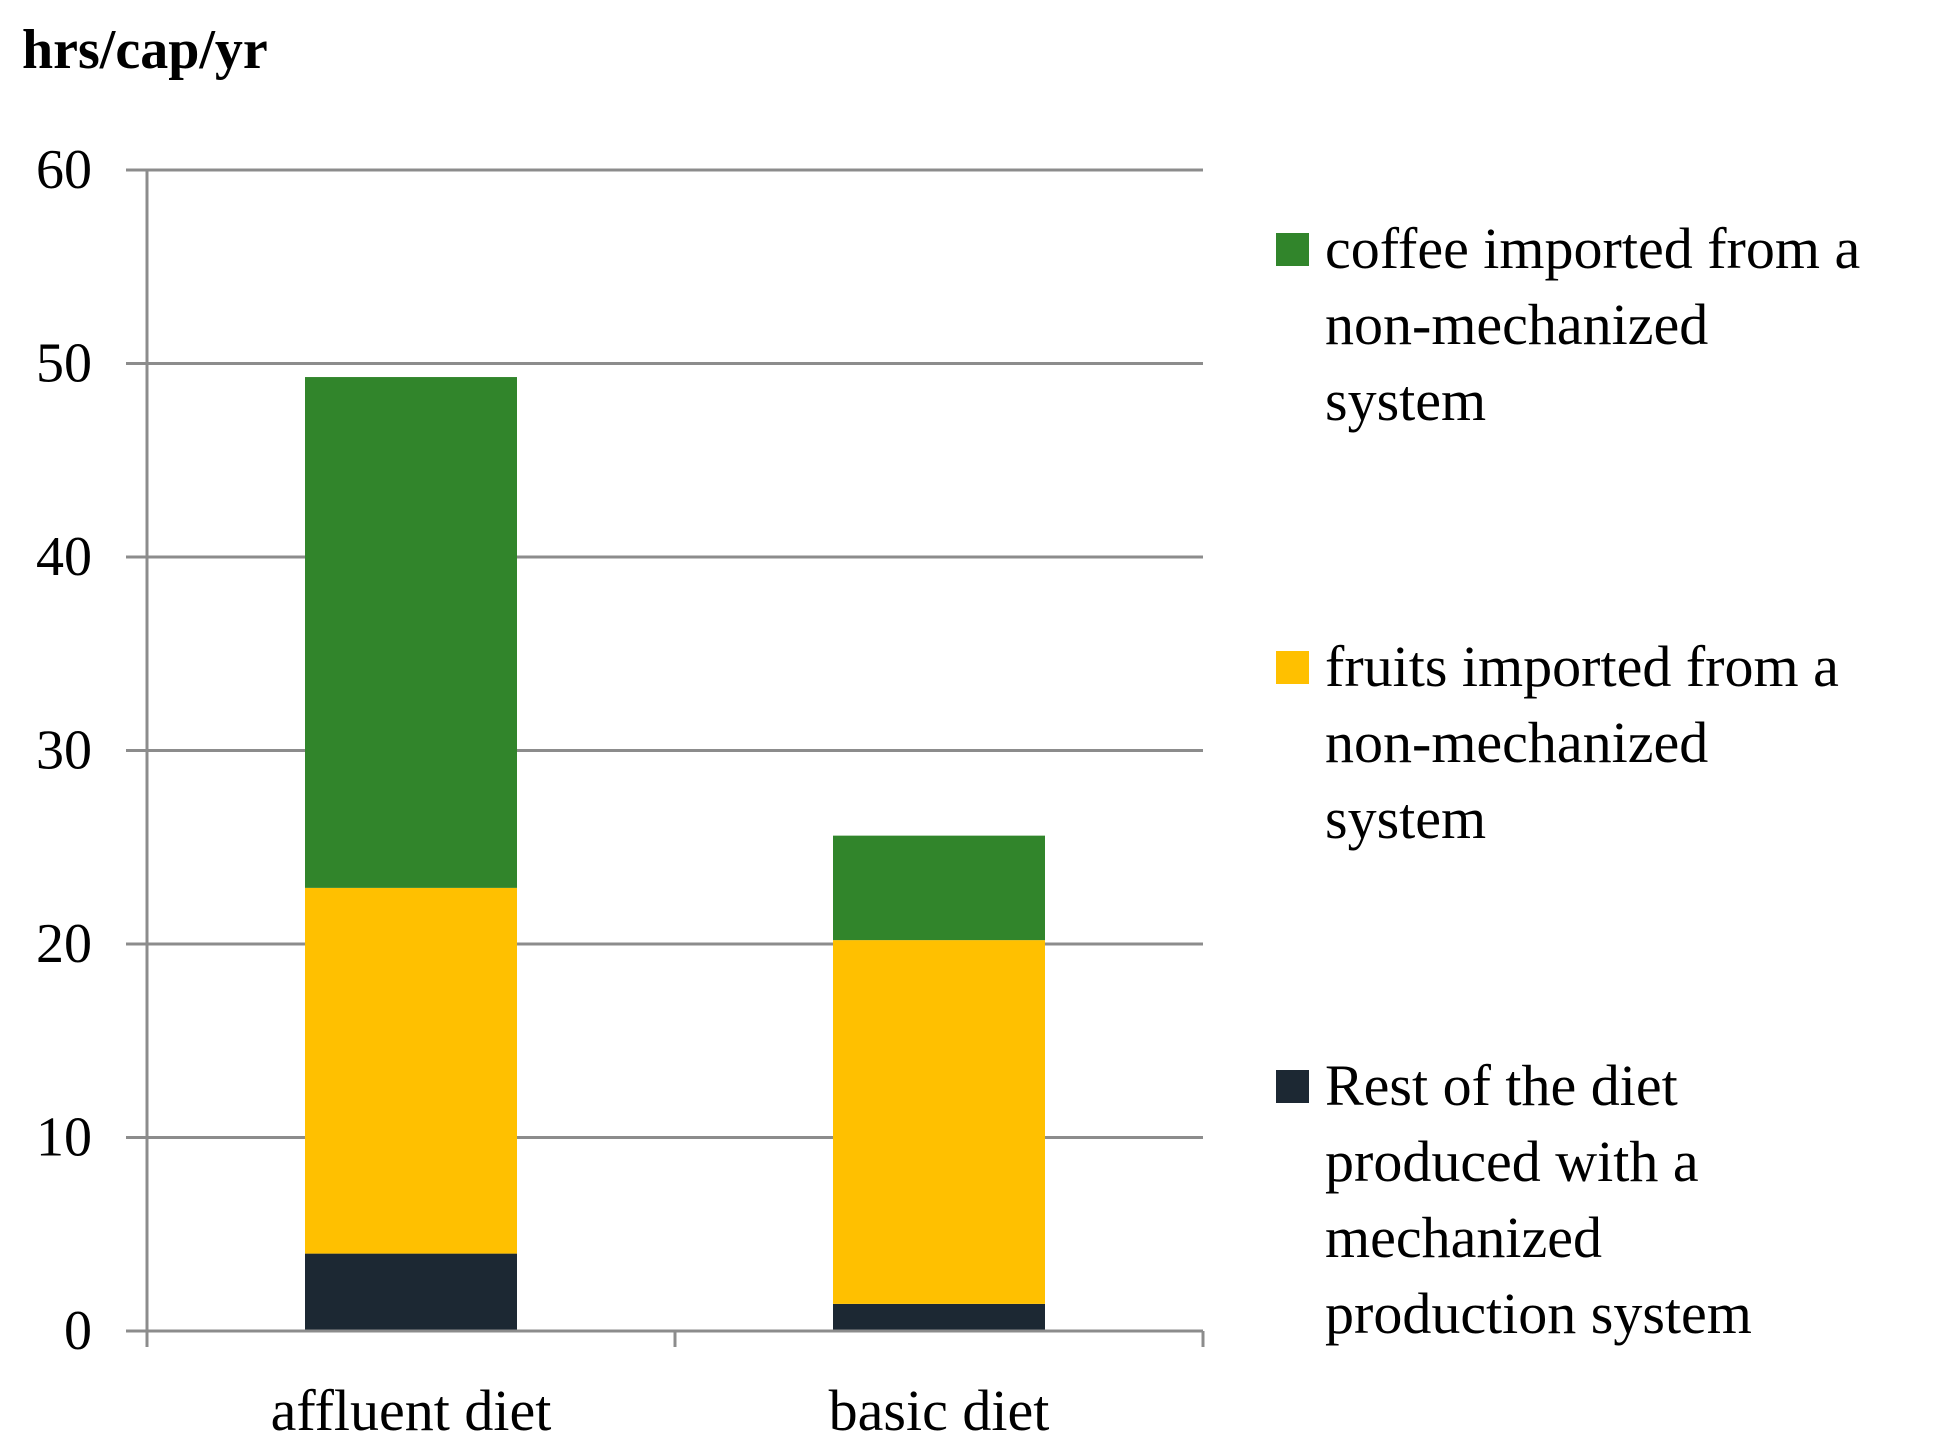  What do you see at coordinates (1592, 248) in the screenshot?
I see `legend-label: coffee imported from a` at bounding box center [1592, 248].